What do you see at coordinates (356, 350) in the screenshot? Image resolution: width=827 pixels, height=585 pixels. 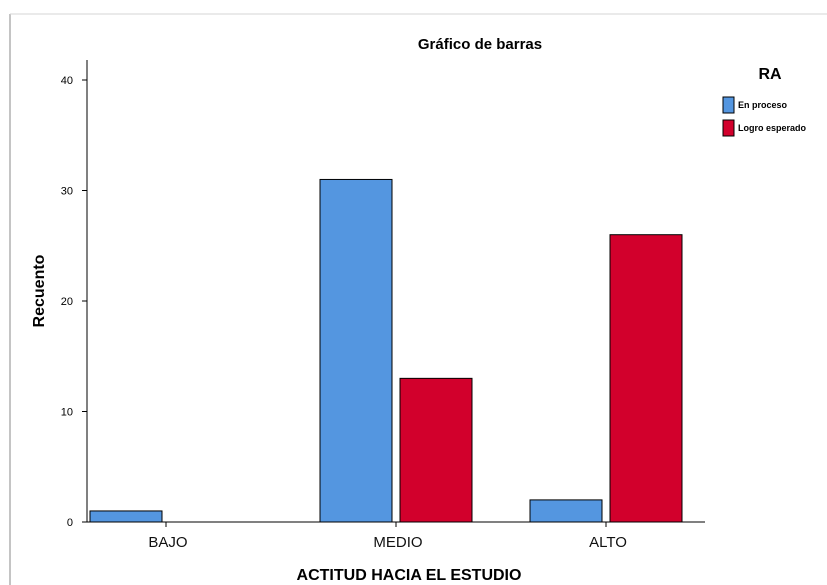 I see `bar-medio-en-proceso` at bounding box center [356, 350].